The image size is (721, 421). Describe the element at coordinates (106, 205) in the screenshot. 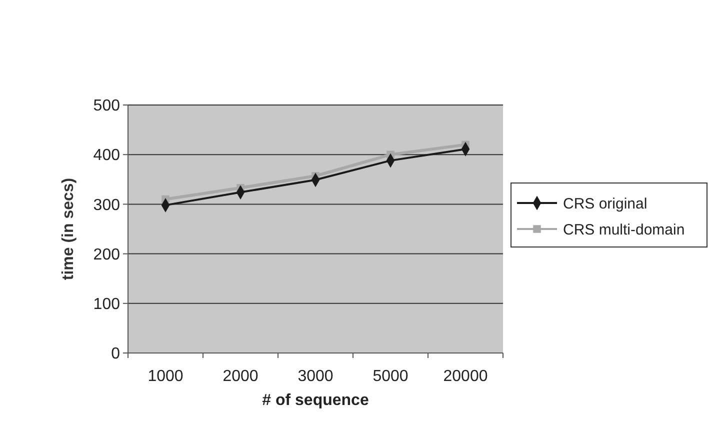

I see `y-tick-label: 300` at that location.